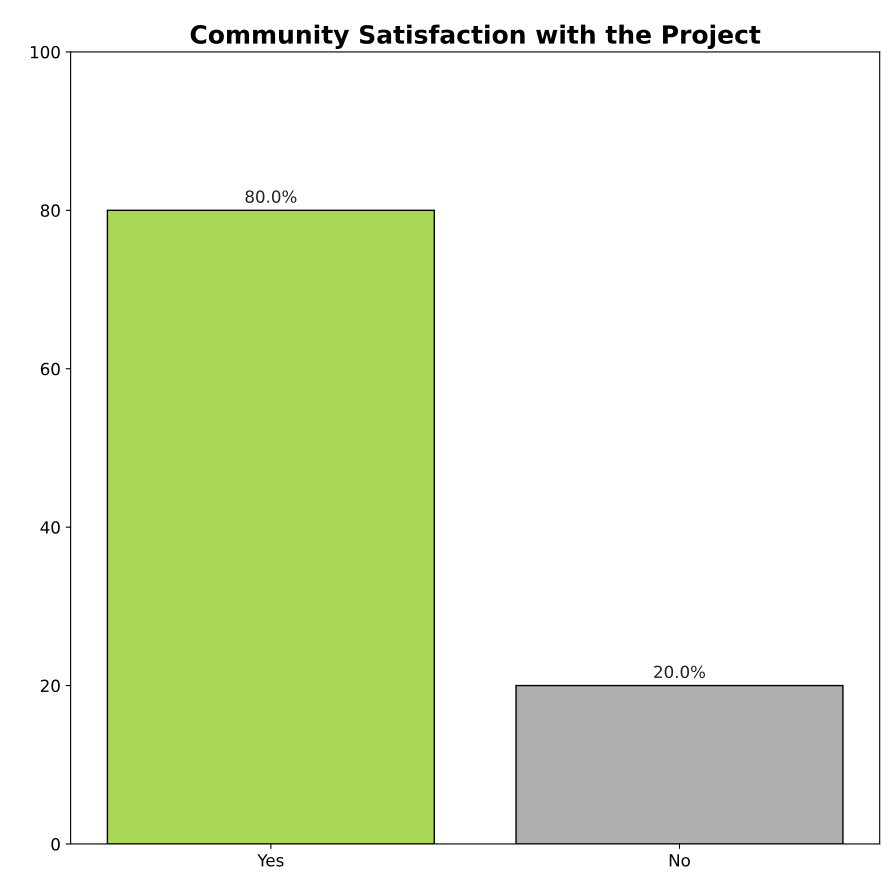 The image size is (894, 895). I want to click on y-tick-label: 40, so click(50, 527).